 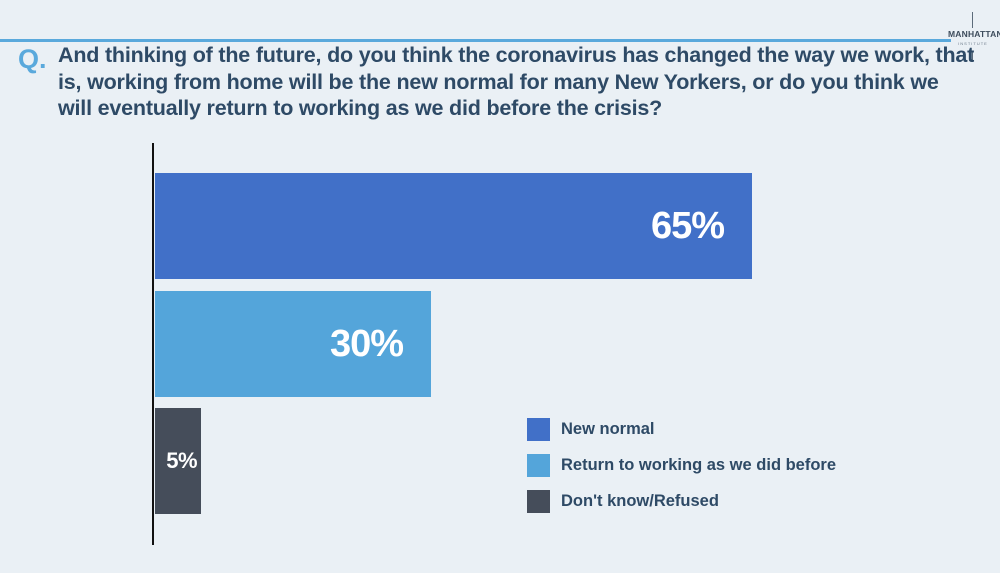 I want to click on bar-1: 65%, so click(x=453, y=226).